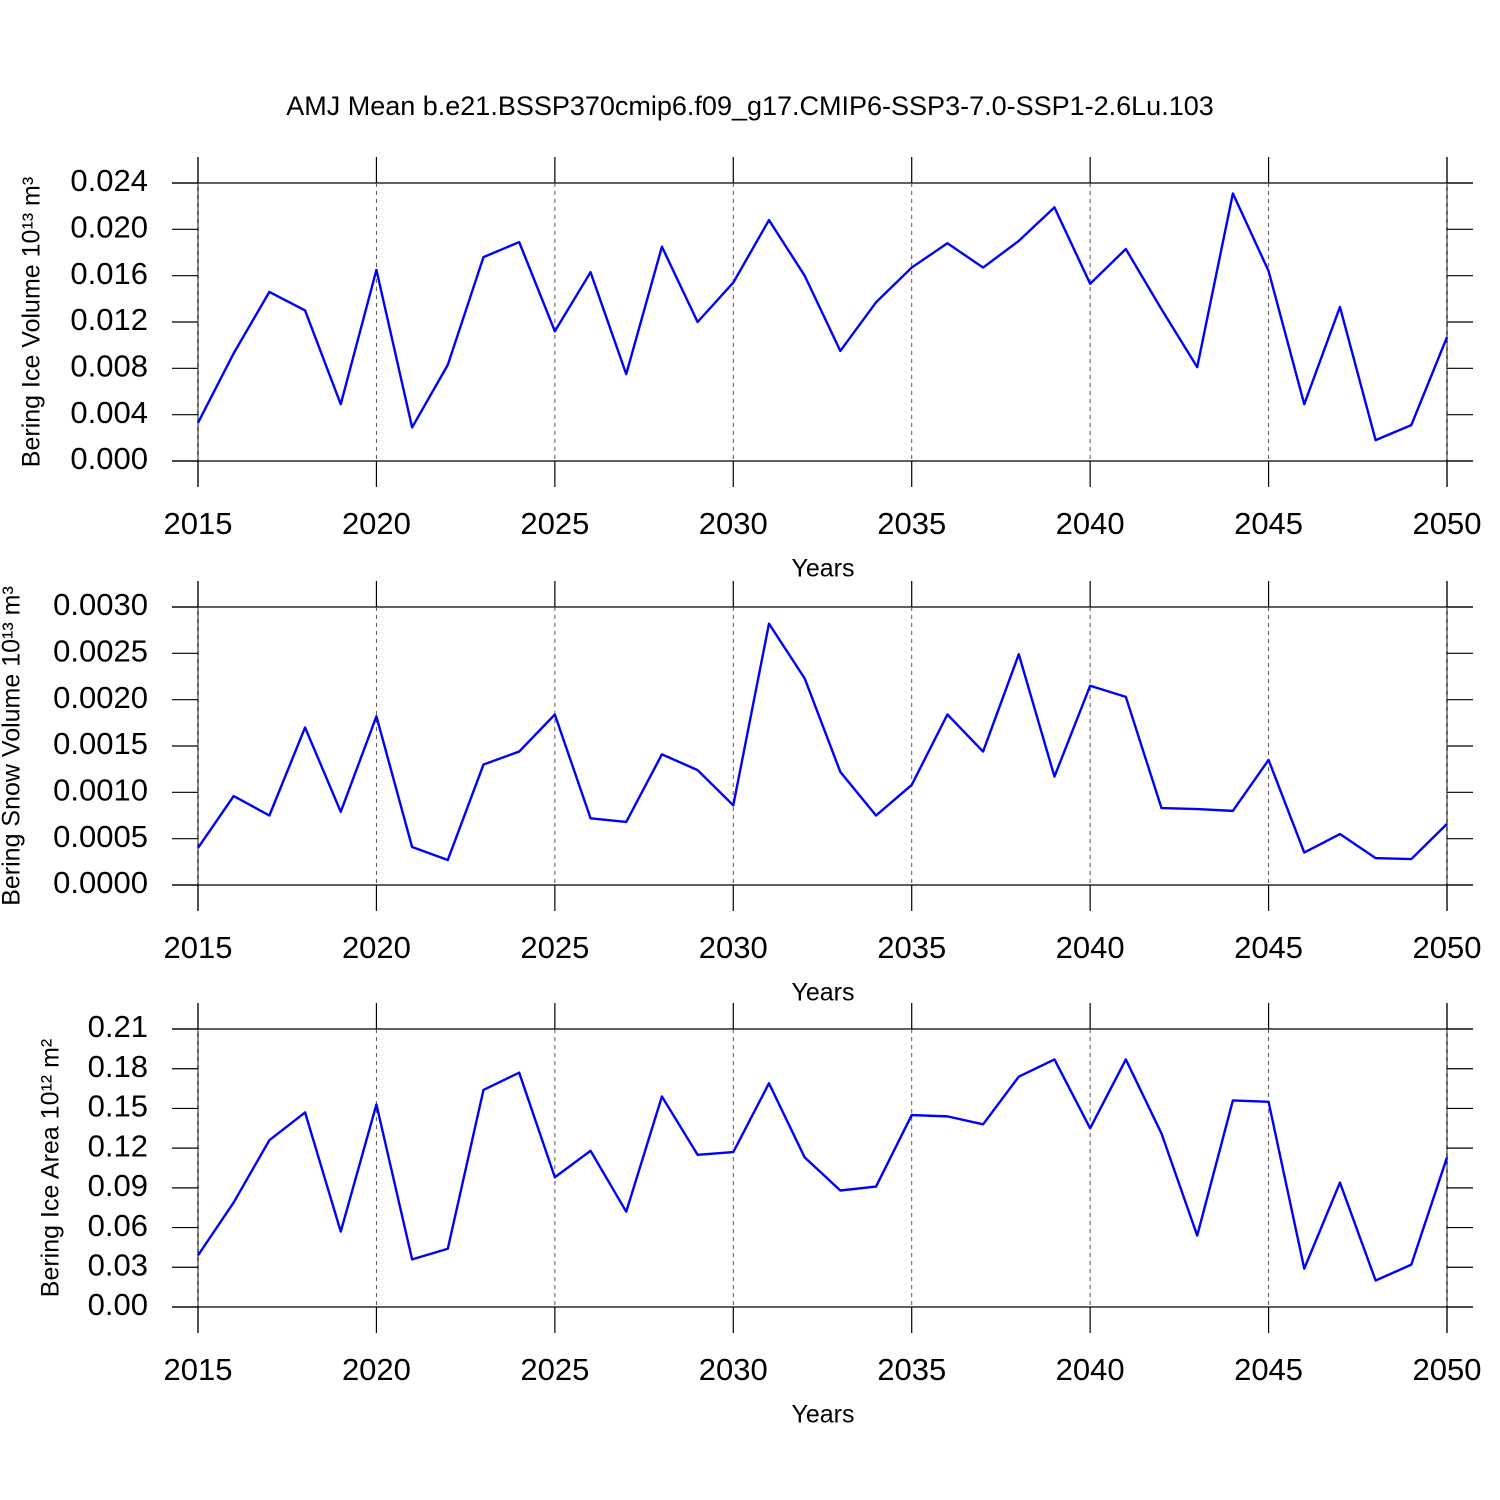 Image resolution: width=1500 pixels, height=1500 pixels. What do you see at coordinates (51, 1168) in the screenshot?
I see `y-axis-label: Bering Ice Area 10¹² m²` at bounding box center [51, 1168].